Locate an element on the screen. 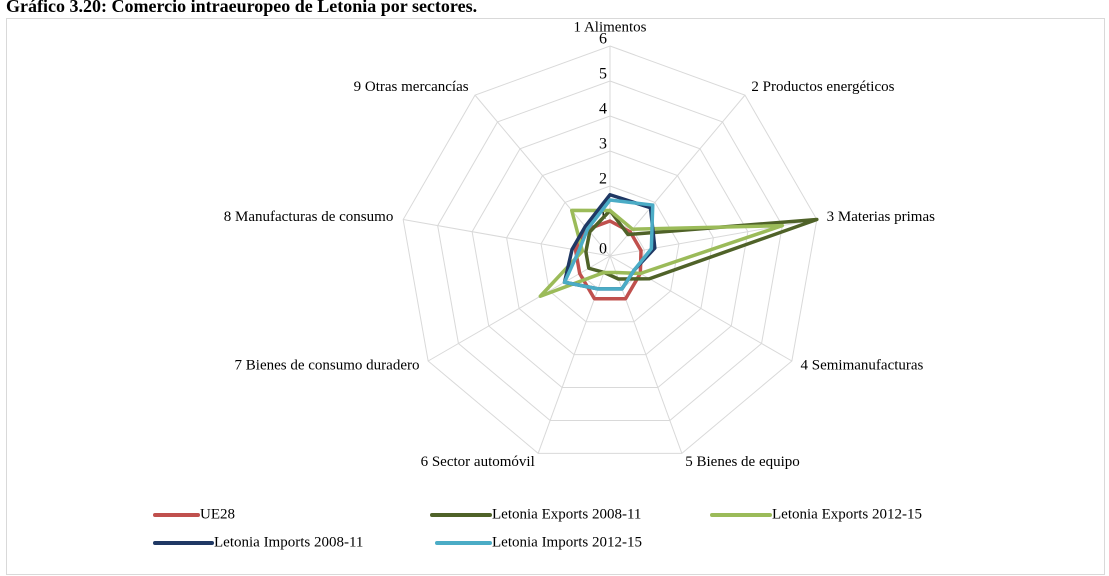  r-tick-label: 2 is located at coordinates (603, 179).